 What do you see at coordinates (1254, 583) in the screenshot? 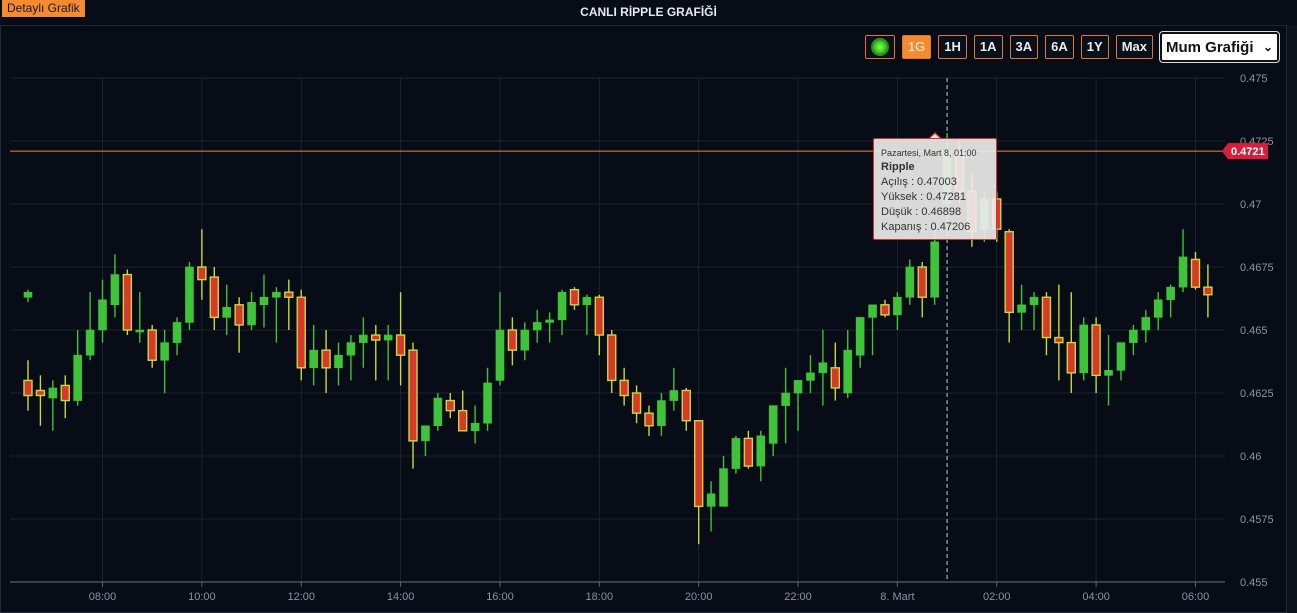
I see `y-tick-label: 0.455` at bounding box center [1254, 583].